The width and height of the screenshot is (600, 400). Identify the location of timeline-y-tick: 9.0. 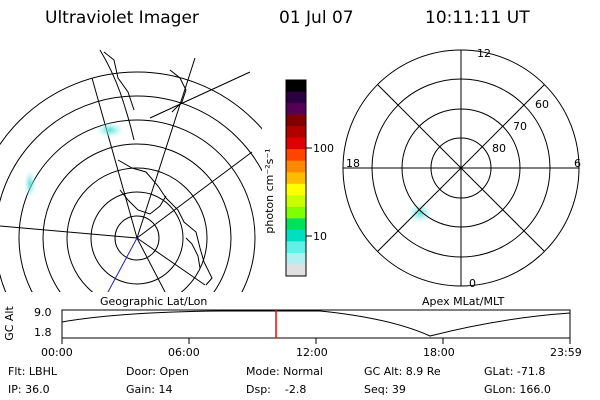
(43, 312).